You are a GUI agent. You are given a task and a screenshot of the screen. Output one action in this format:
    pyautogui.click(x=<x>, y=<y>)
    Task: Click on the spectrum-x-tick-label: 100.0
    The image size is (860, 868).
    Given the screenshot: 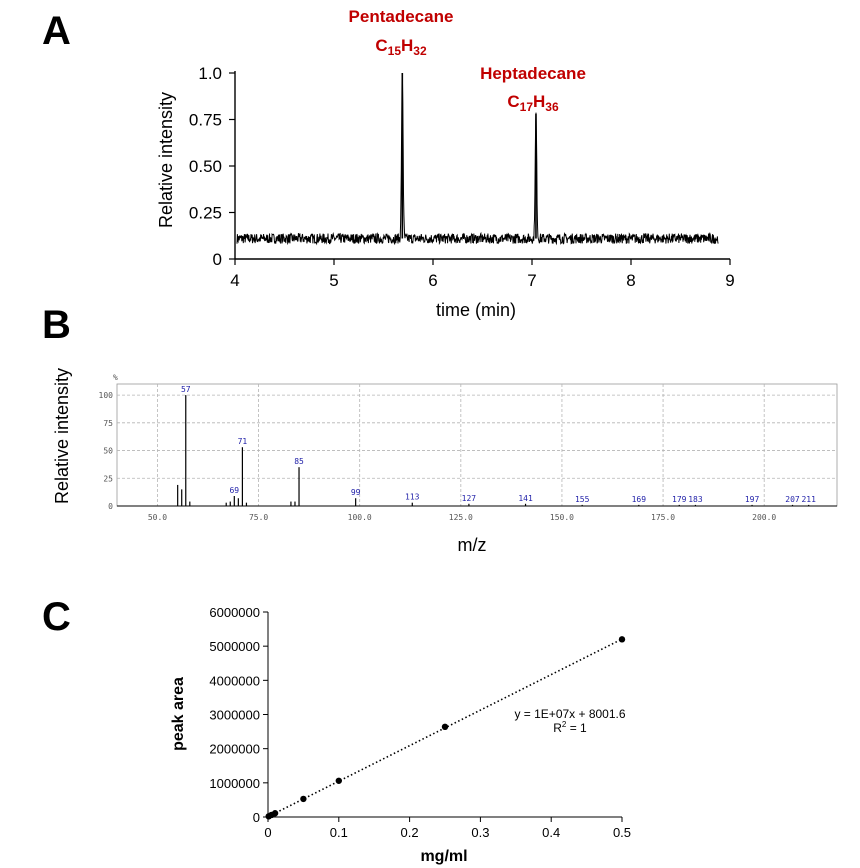 What is the action you would take?
    pyautogui.click(x=360, y=517)
    